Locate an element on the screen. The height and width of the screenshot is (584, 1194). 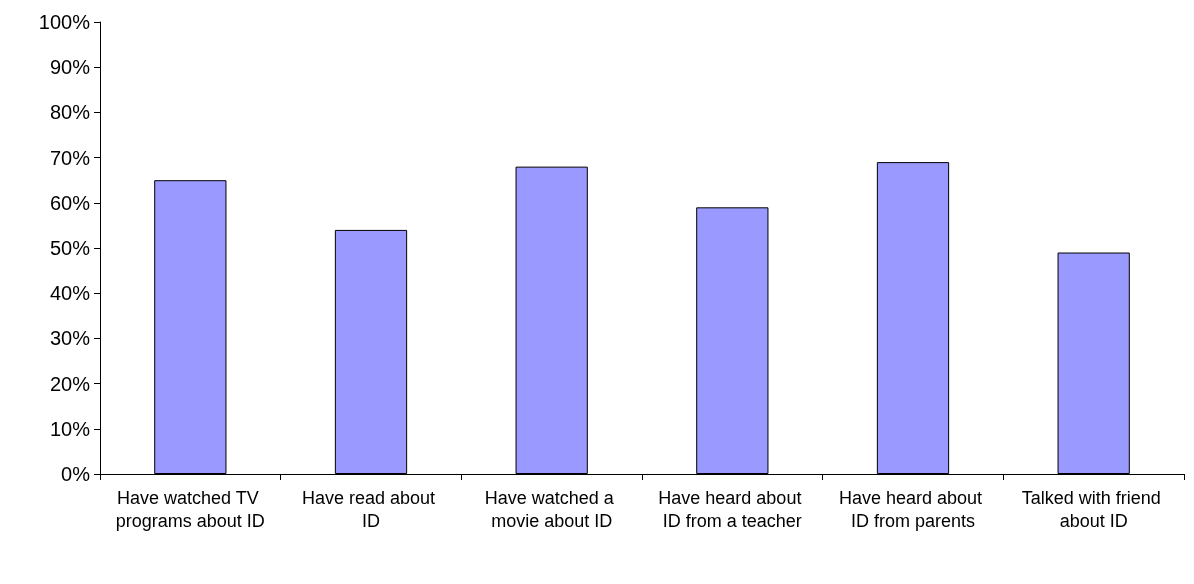
y-tick-label: 100% is located at coordinates (64, 22).